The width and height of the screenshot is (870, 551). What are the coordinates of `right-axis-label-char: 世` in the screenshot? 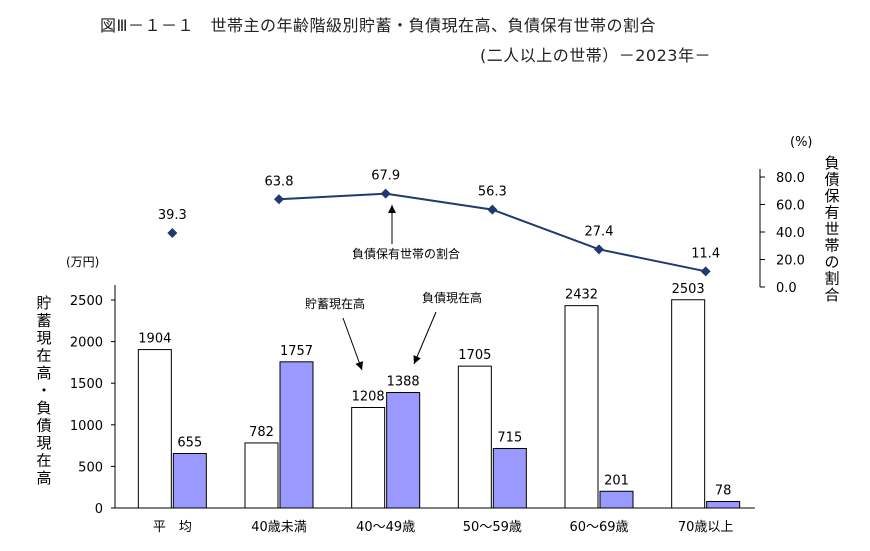 It's located at (831, 229).